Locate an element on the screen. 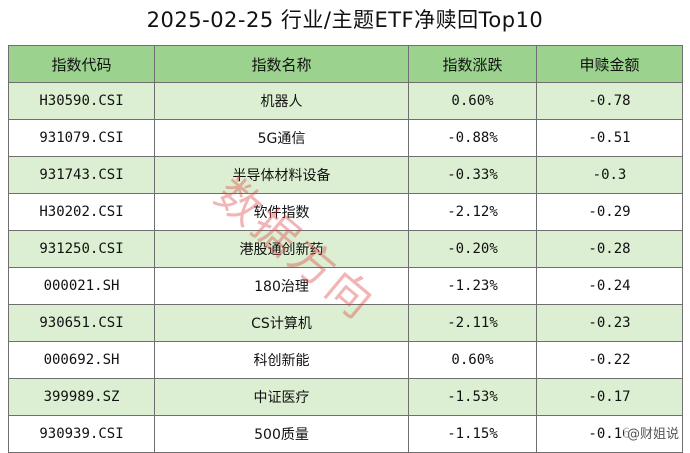  cell-index-name: CS计算机 is located at coordinates (281, 323).